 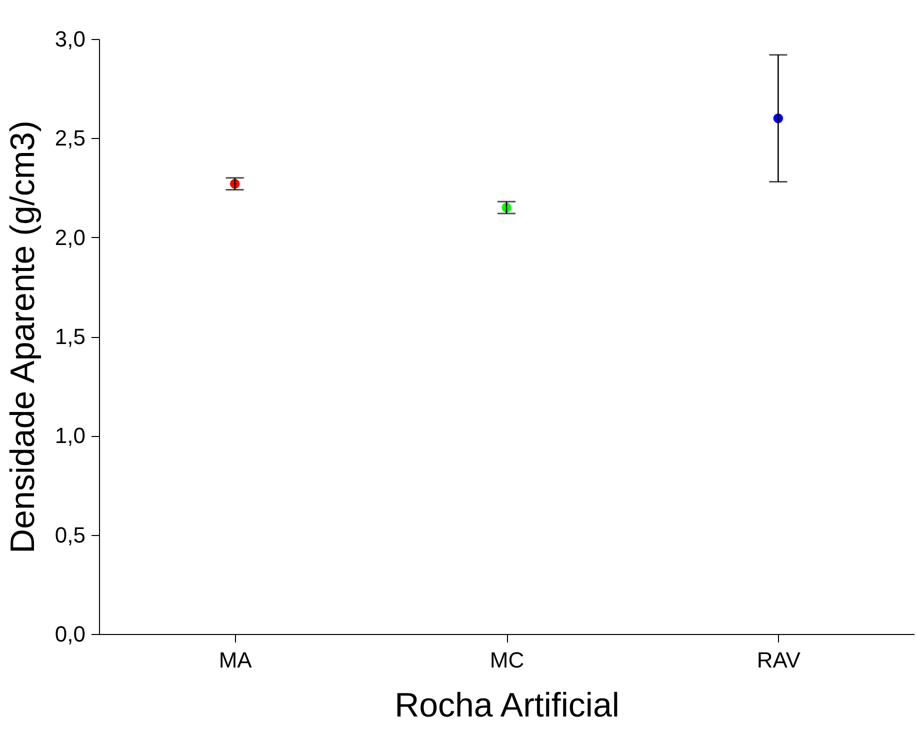 I want to click on y-axis-title: Densidade Aparente (g/cm3), so click(x=23, y=337).